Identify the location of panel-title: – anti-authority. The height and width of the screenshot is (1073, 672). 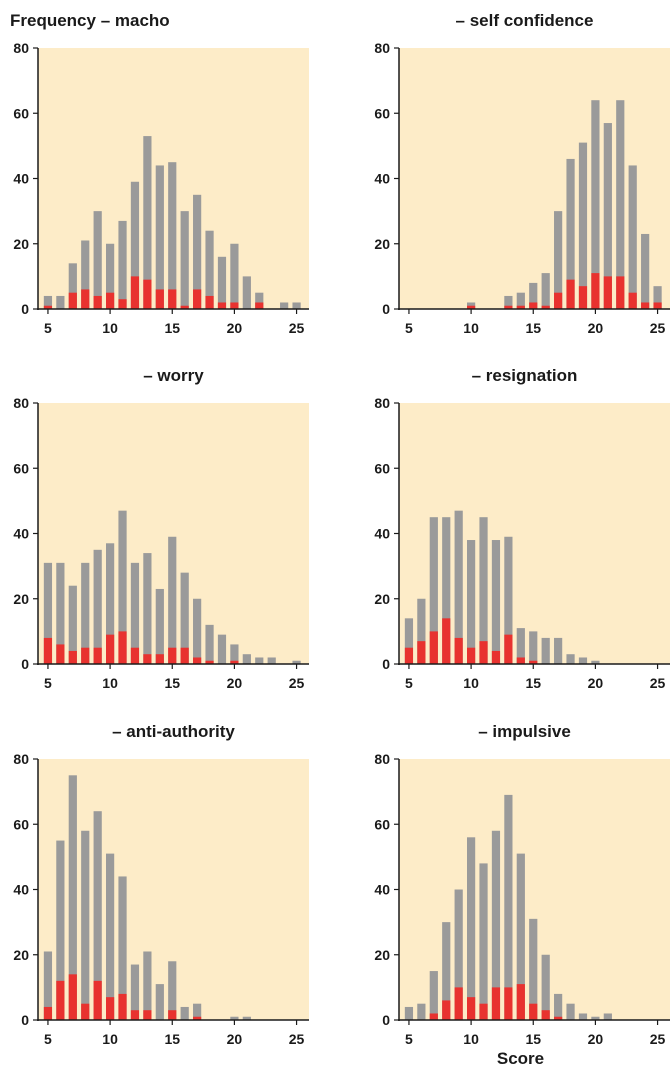
(173, 731).